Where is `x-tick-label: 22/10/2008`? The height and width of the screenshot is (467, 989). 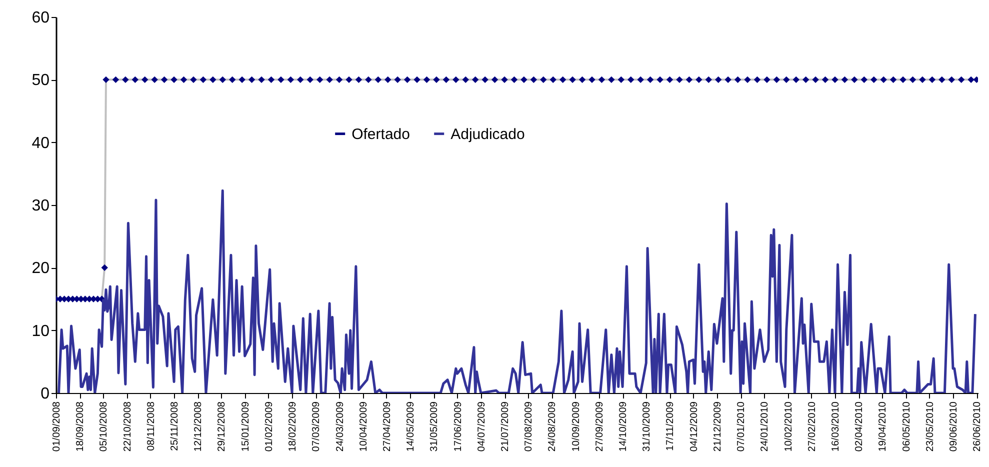 x-tick-label: 22/10/2008 is located at coordinates (128, 426).